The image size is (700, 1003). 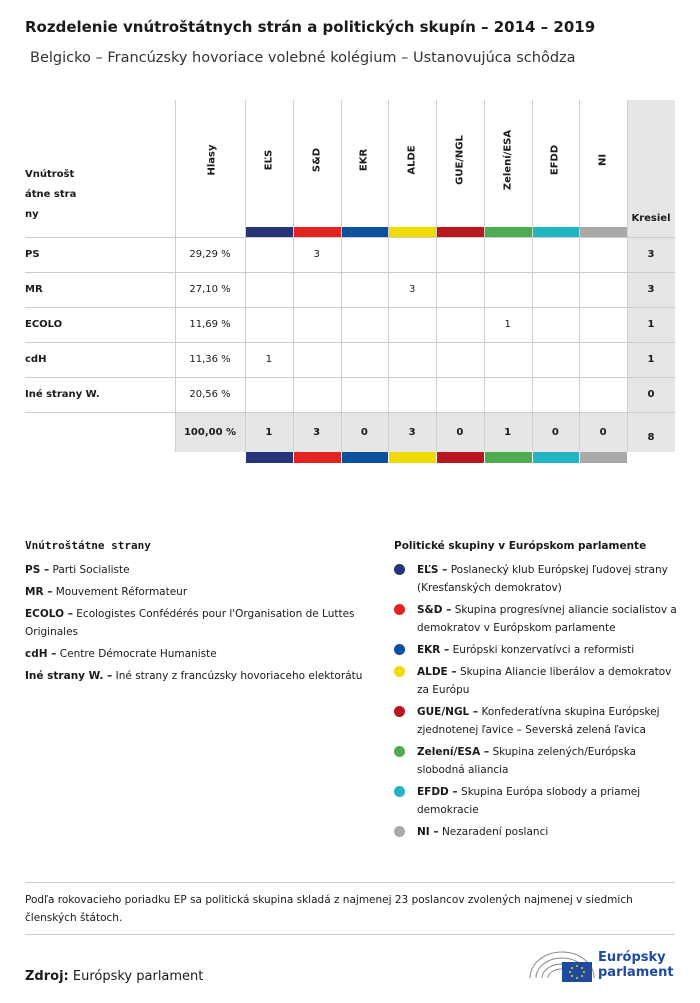 What do you see at coordinates (460, 160) in the screenshot?
I see `group-header: GUE/NGL` at bounding box center [460, 160].